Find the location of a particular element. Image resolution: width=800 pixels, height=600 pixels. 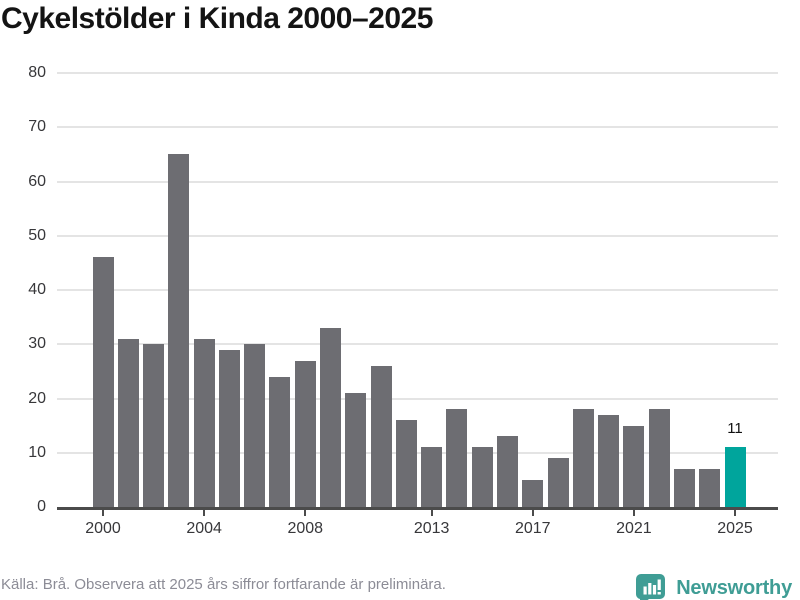

bar-2010 is located at coordinates (356, 450).